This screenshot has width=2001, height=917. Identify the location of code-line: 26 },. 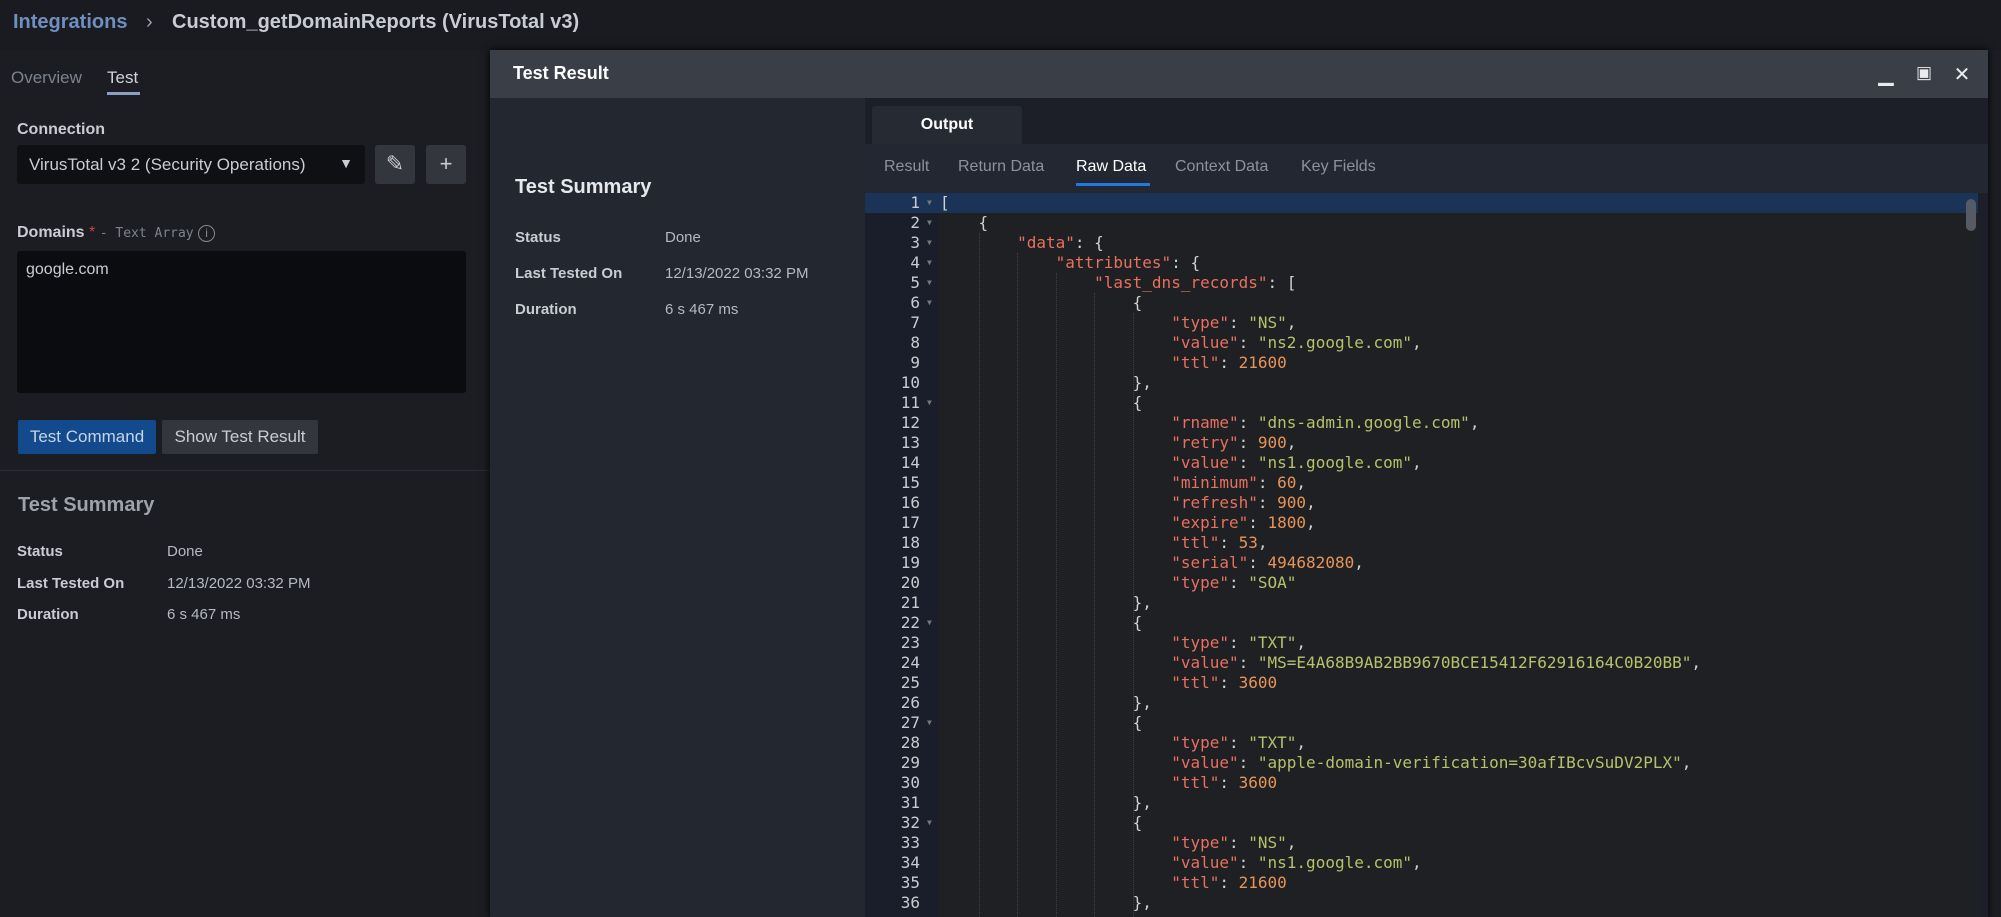
(1421, 703).